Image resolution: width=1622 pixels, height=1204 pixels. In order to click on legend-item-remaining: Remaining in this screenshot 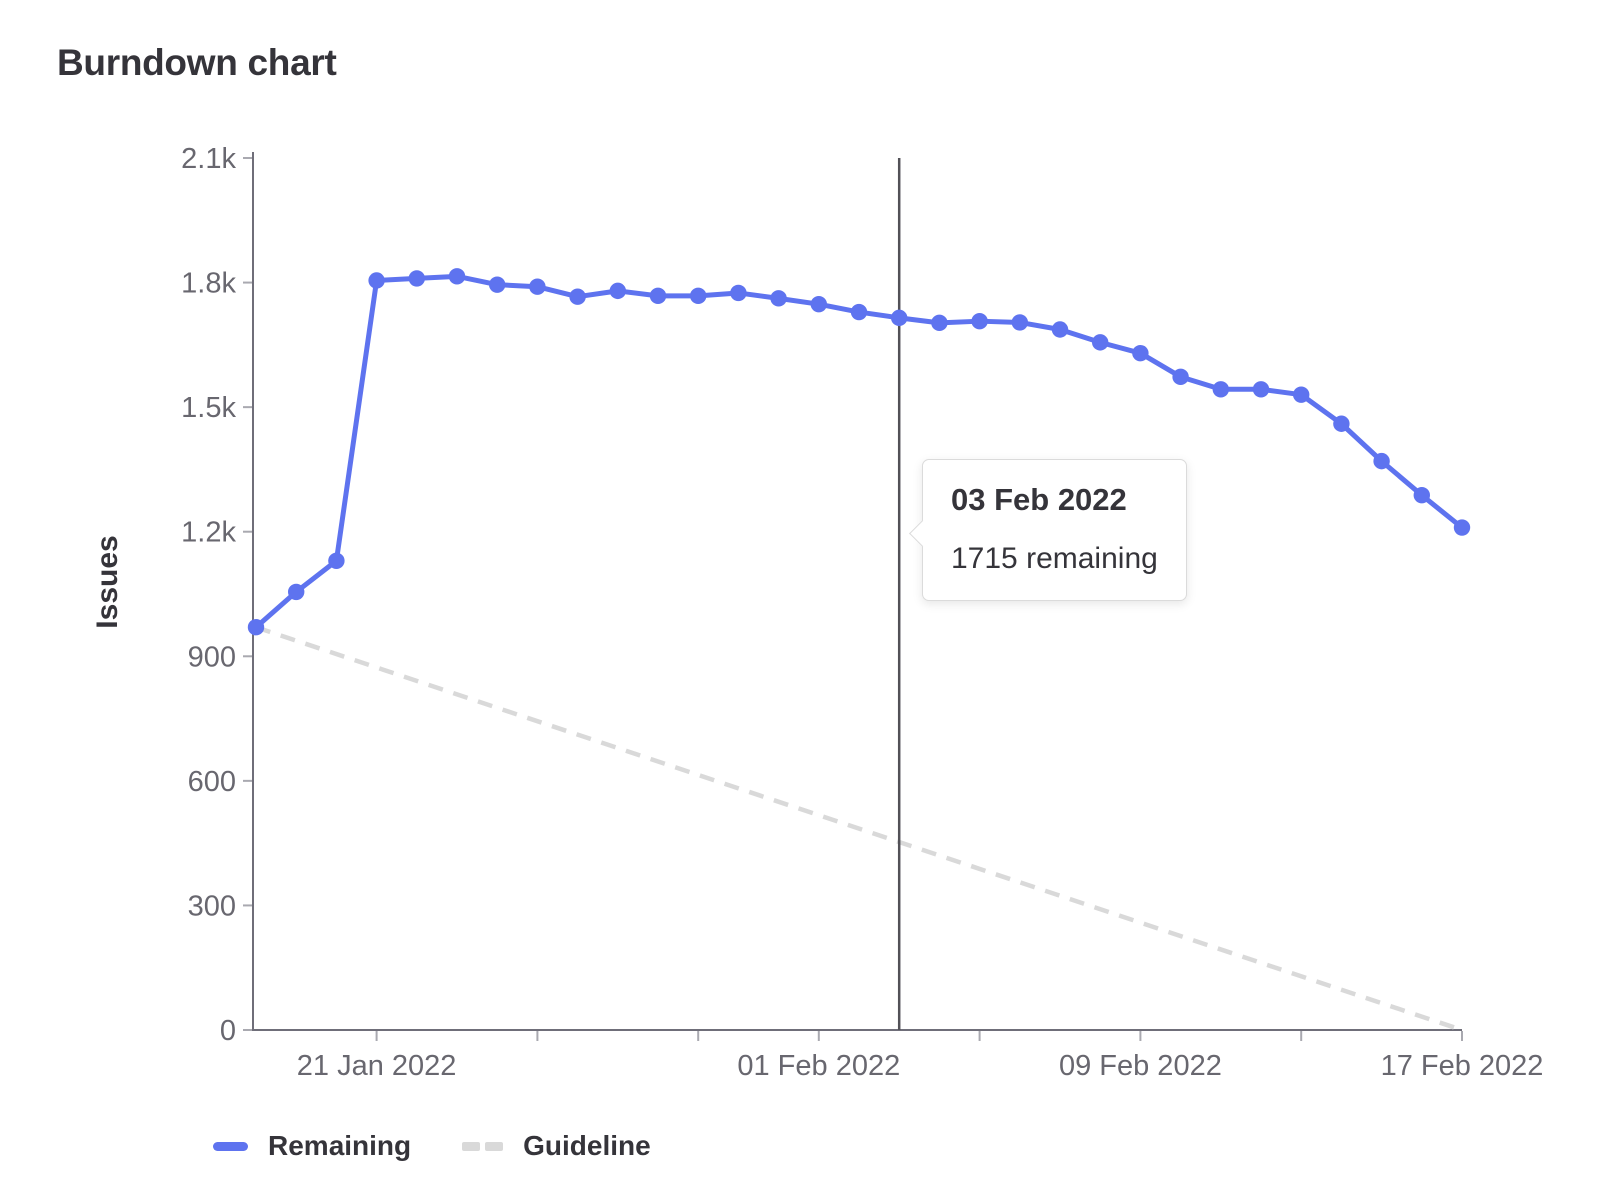, I will do `click(312, 1146)`.